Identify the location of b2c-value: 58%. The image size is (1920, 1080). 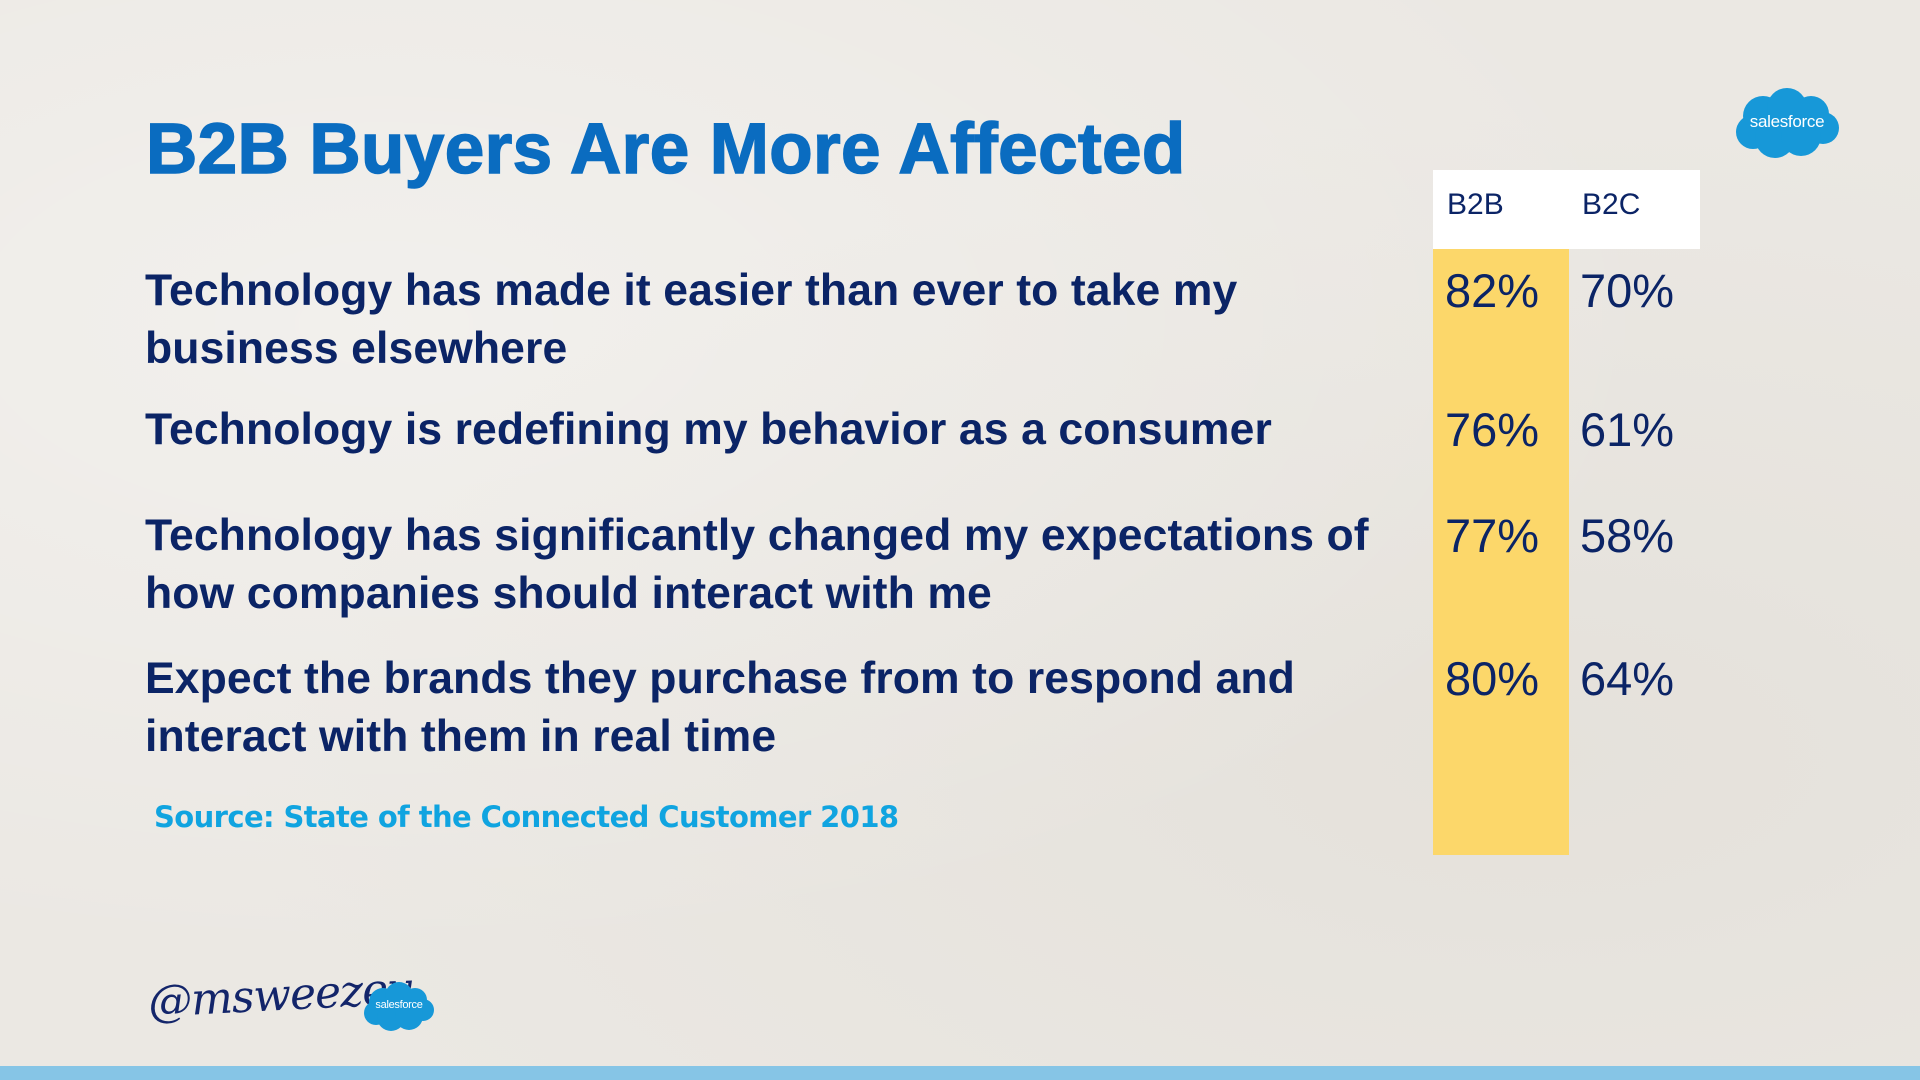
(1627, 535).